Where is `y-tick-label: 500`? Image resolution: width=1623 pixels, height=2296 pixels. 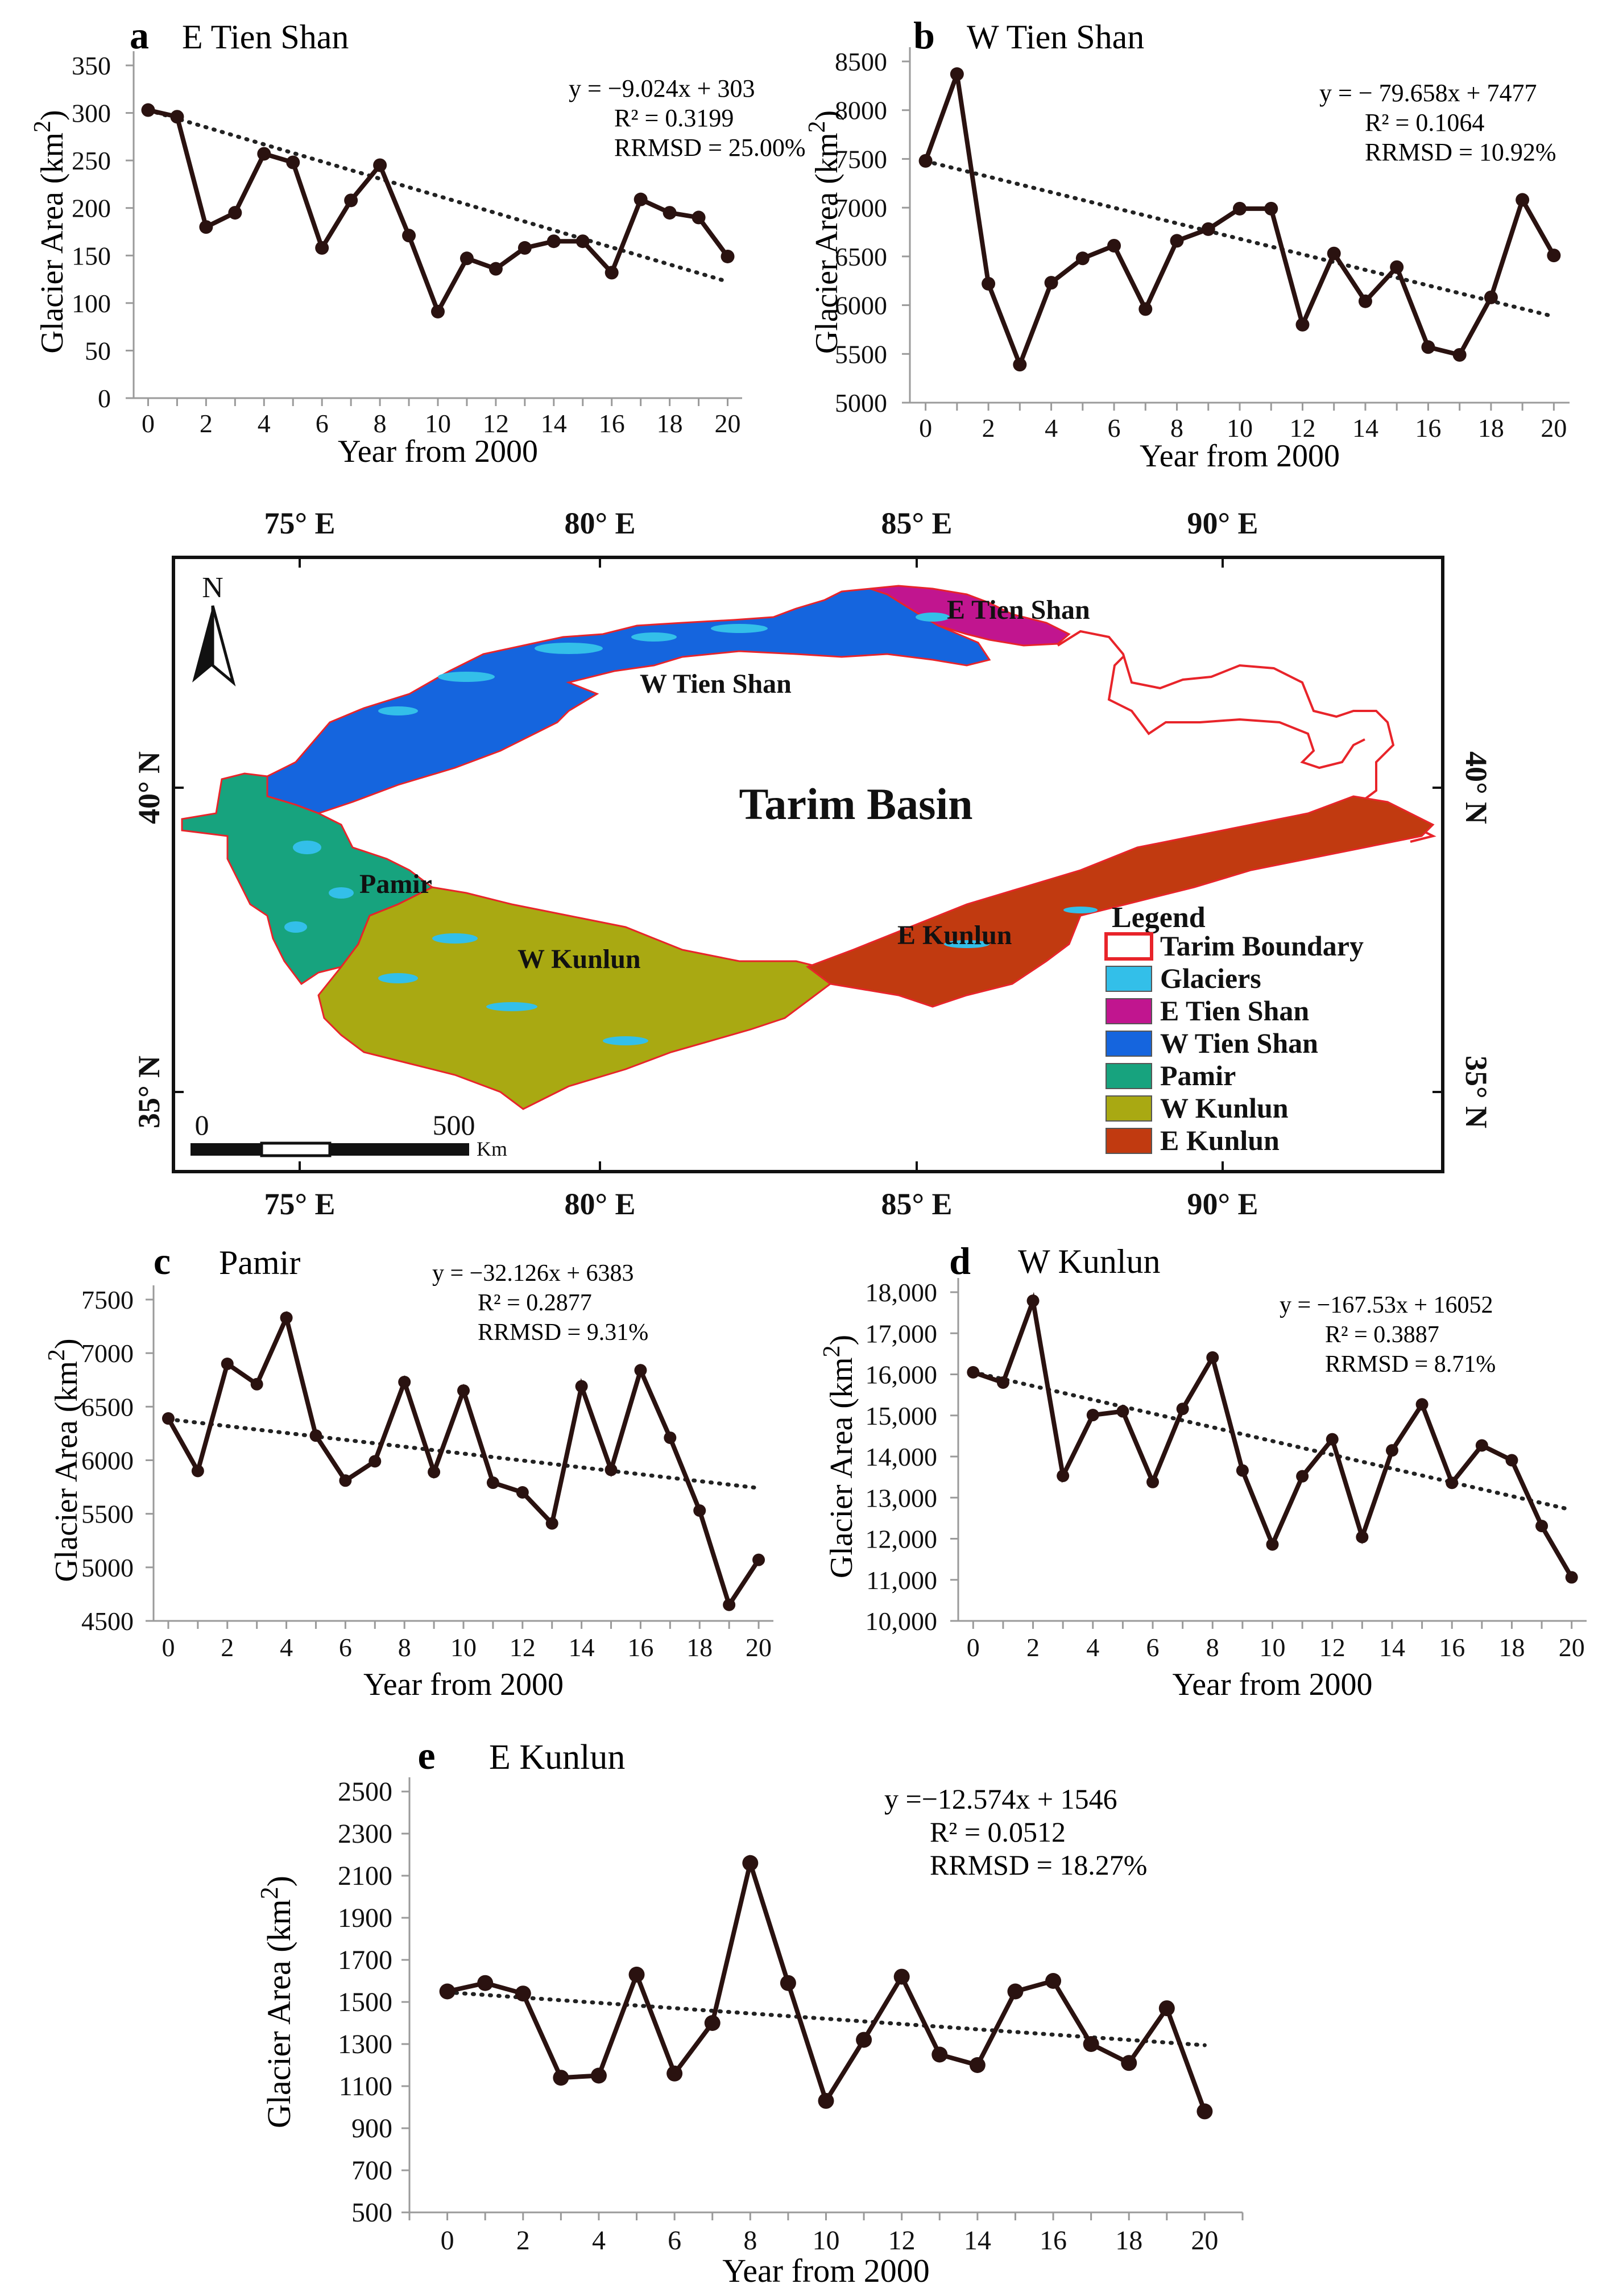 y-tick-label: 500 is located at coordinates (372, 2213).